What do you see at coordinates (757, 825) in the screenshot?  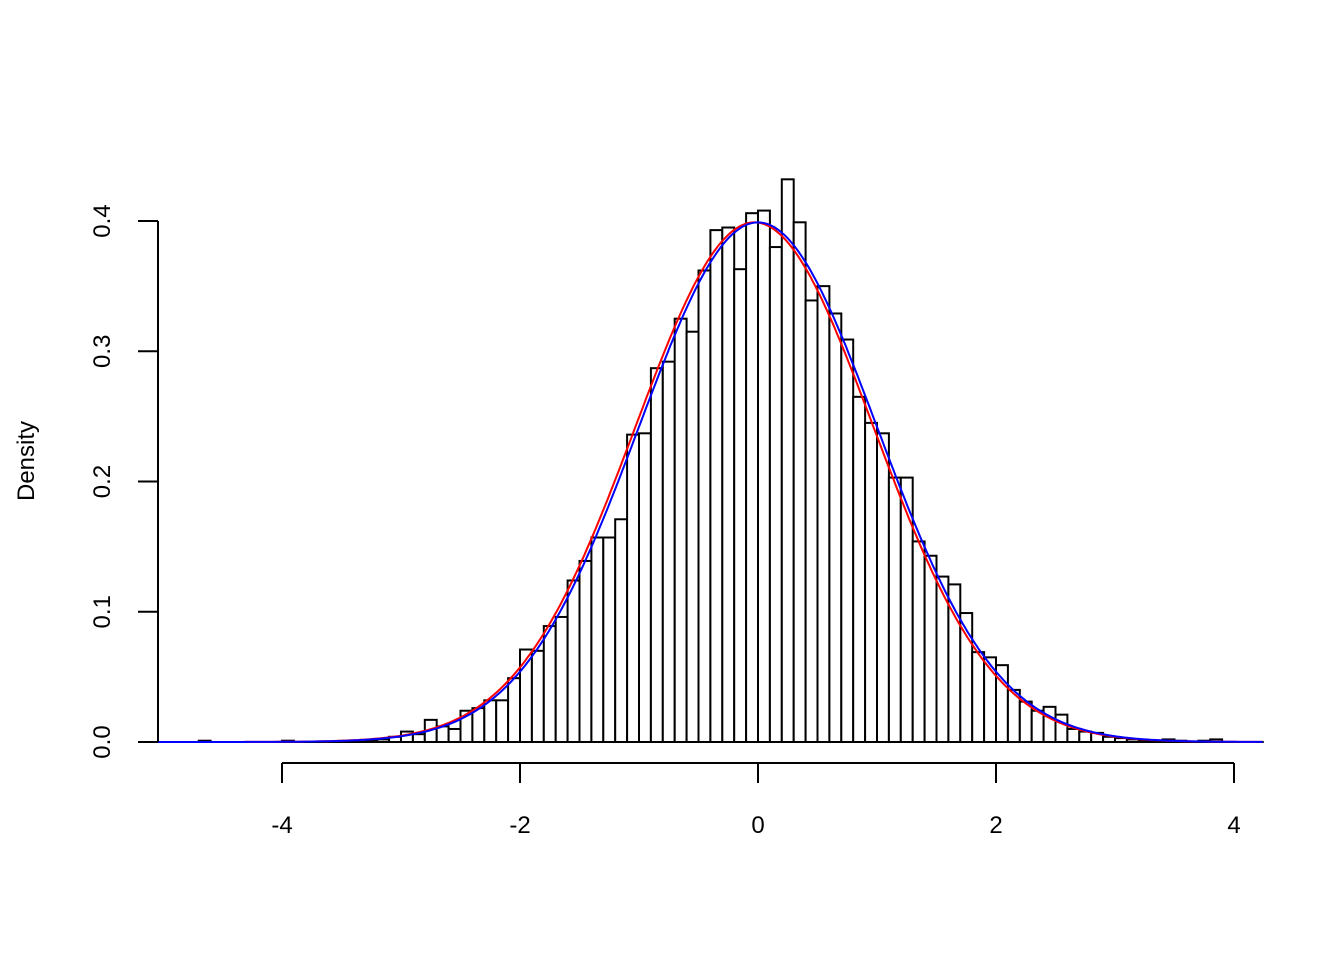 I see `x-tick-label: 0` at bounding box center [757, 825].